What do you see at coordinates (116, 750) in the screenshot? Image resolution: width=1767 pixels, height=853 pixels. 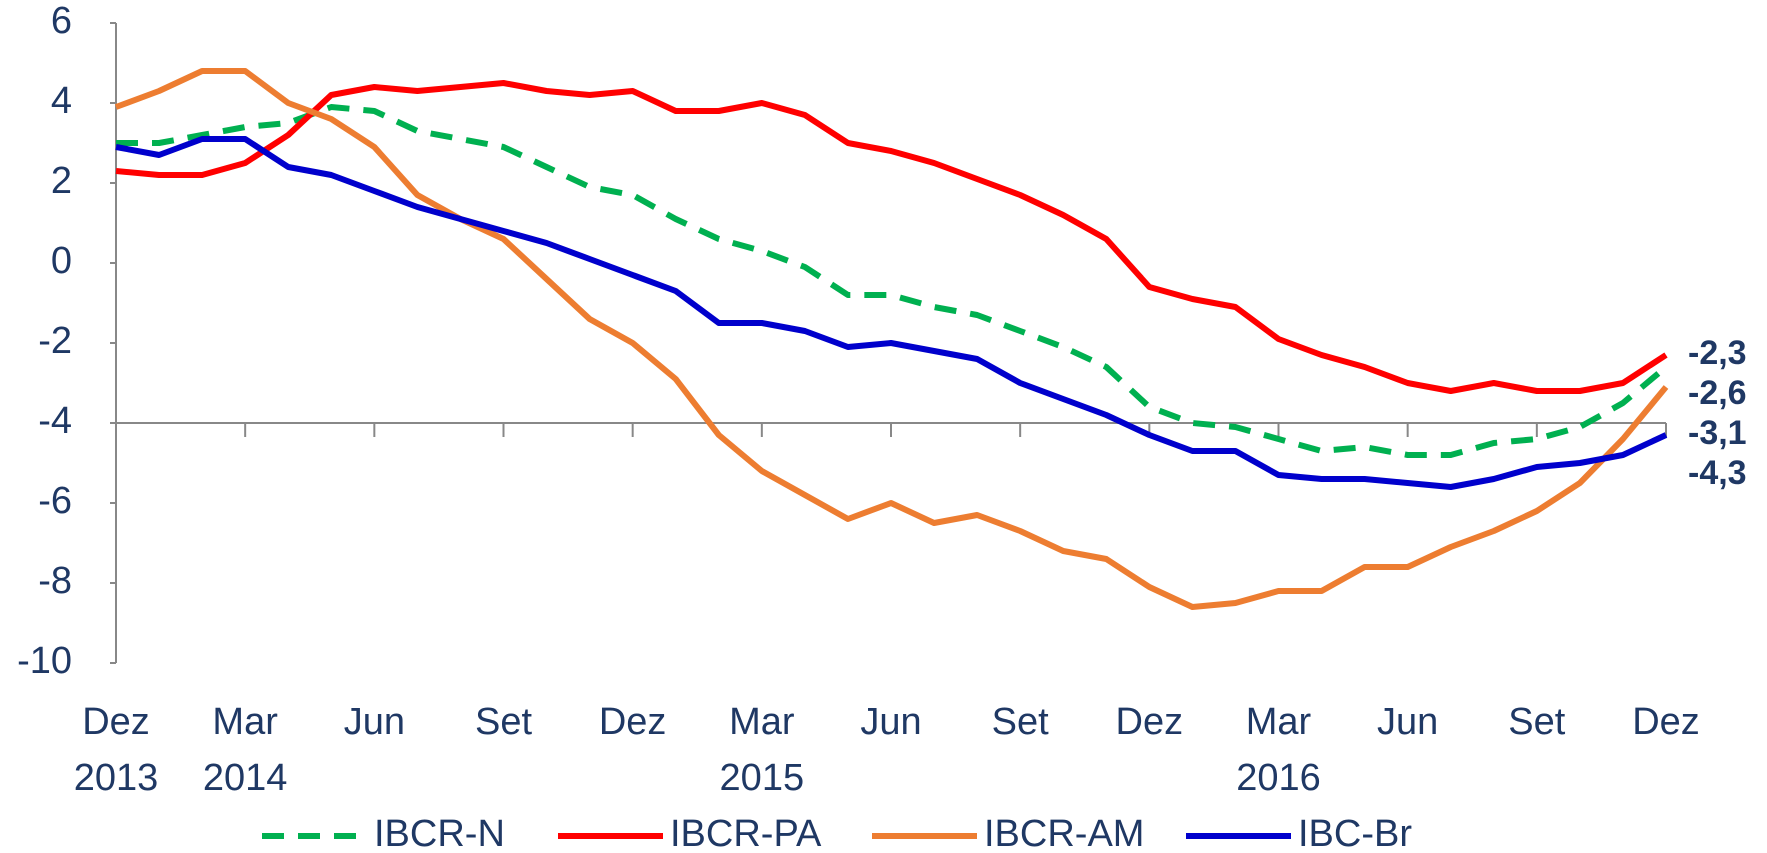 I see `x-tick-label: Dez 2013` at bounding box center [116, 750].